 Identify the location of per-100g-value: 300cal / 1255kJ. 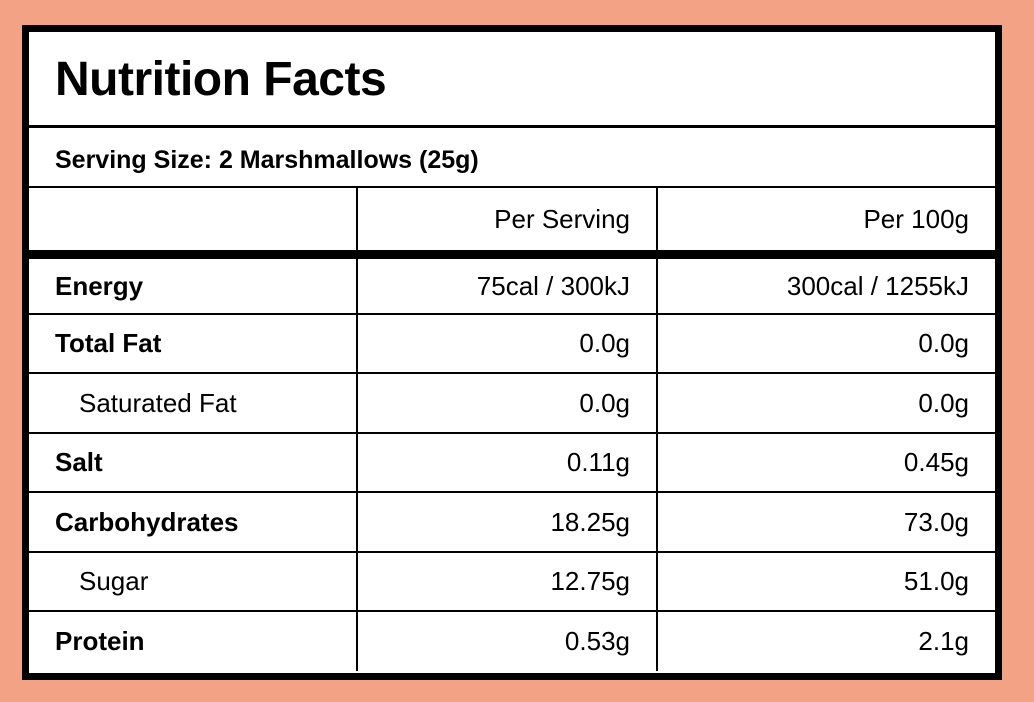
(826, 284).